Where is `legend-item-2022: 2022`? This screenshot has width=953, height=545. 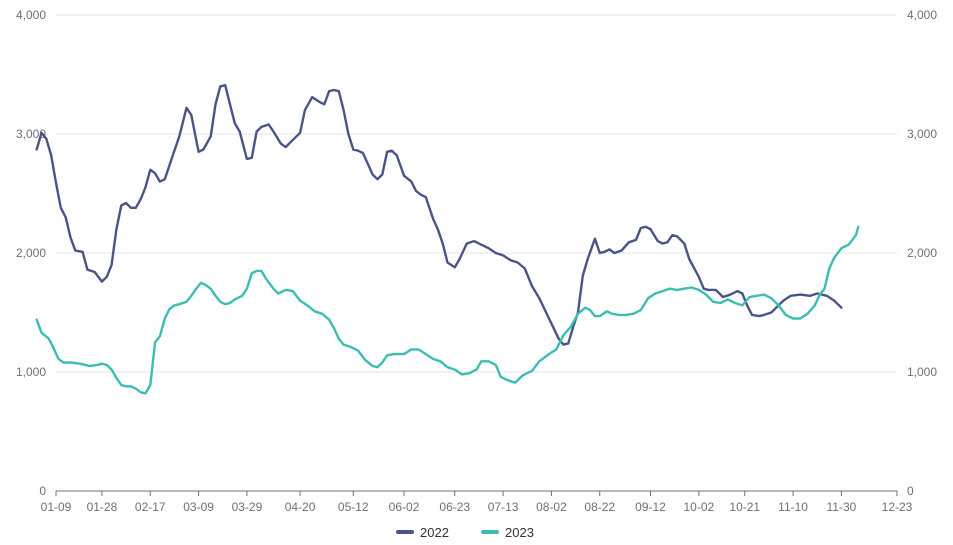 legend-item-2022: 2022 is located at coordinates (422, 532).